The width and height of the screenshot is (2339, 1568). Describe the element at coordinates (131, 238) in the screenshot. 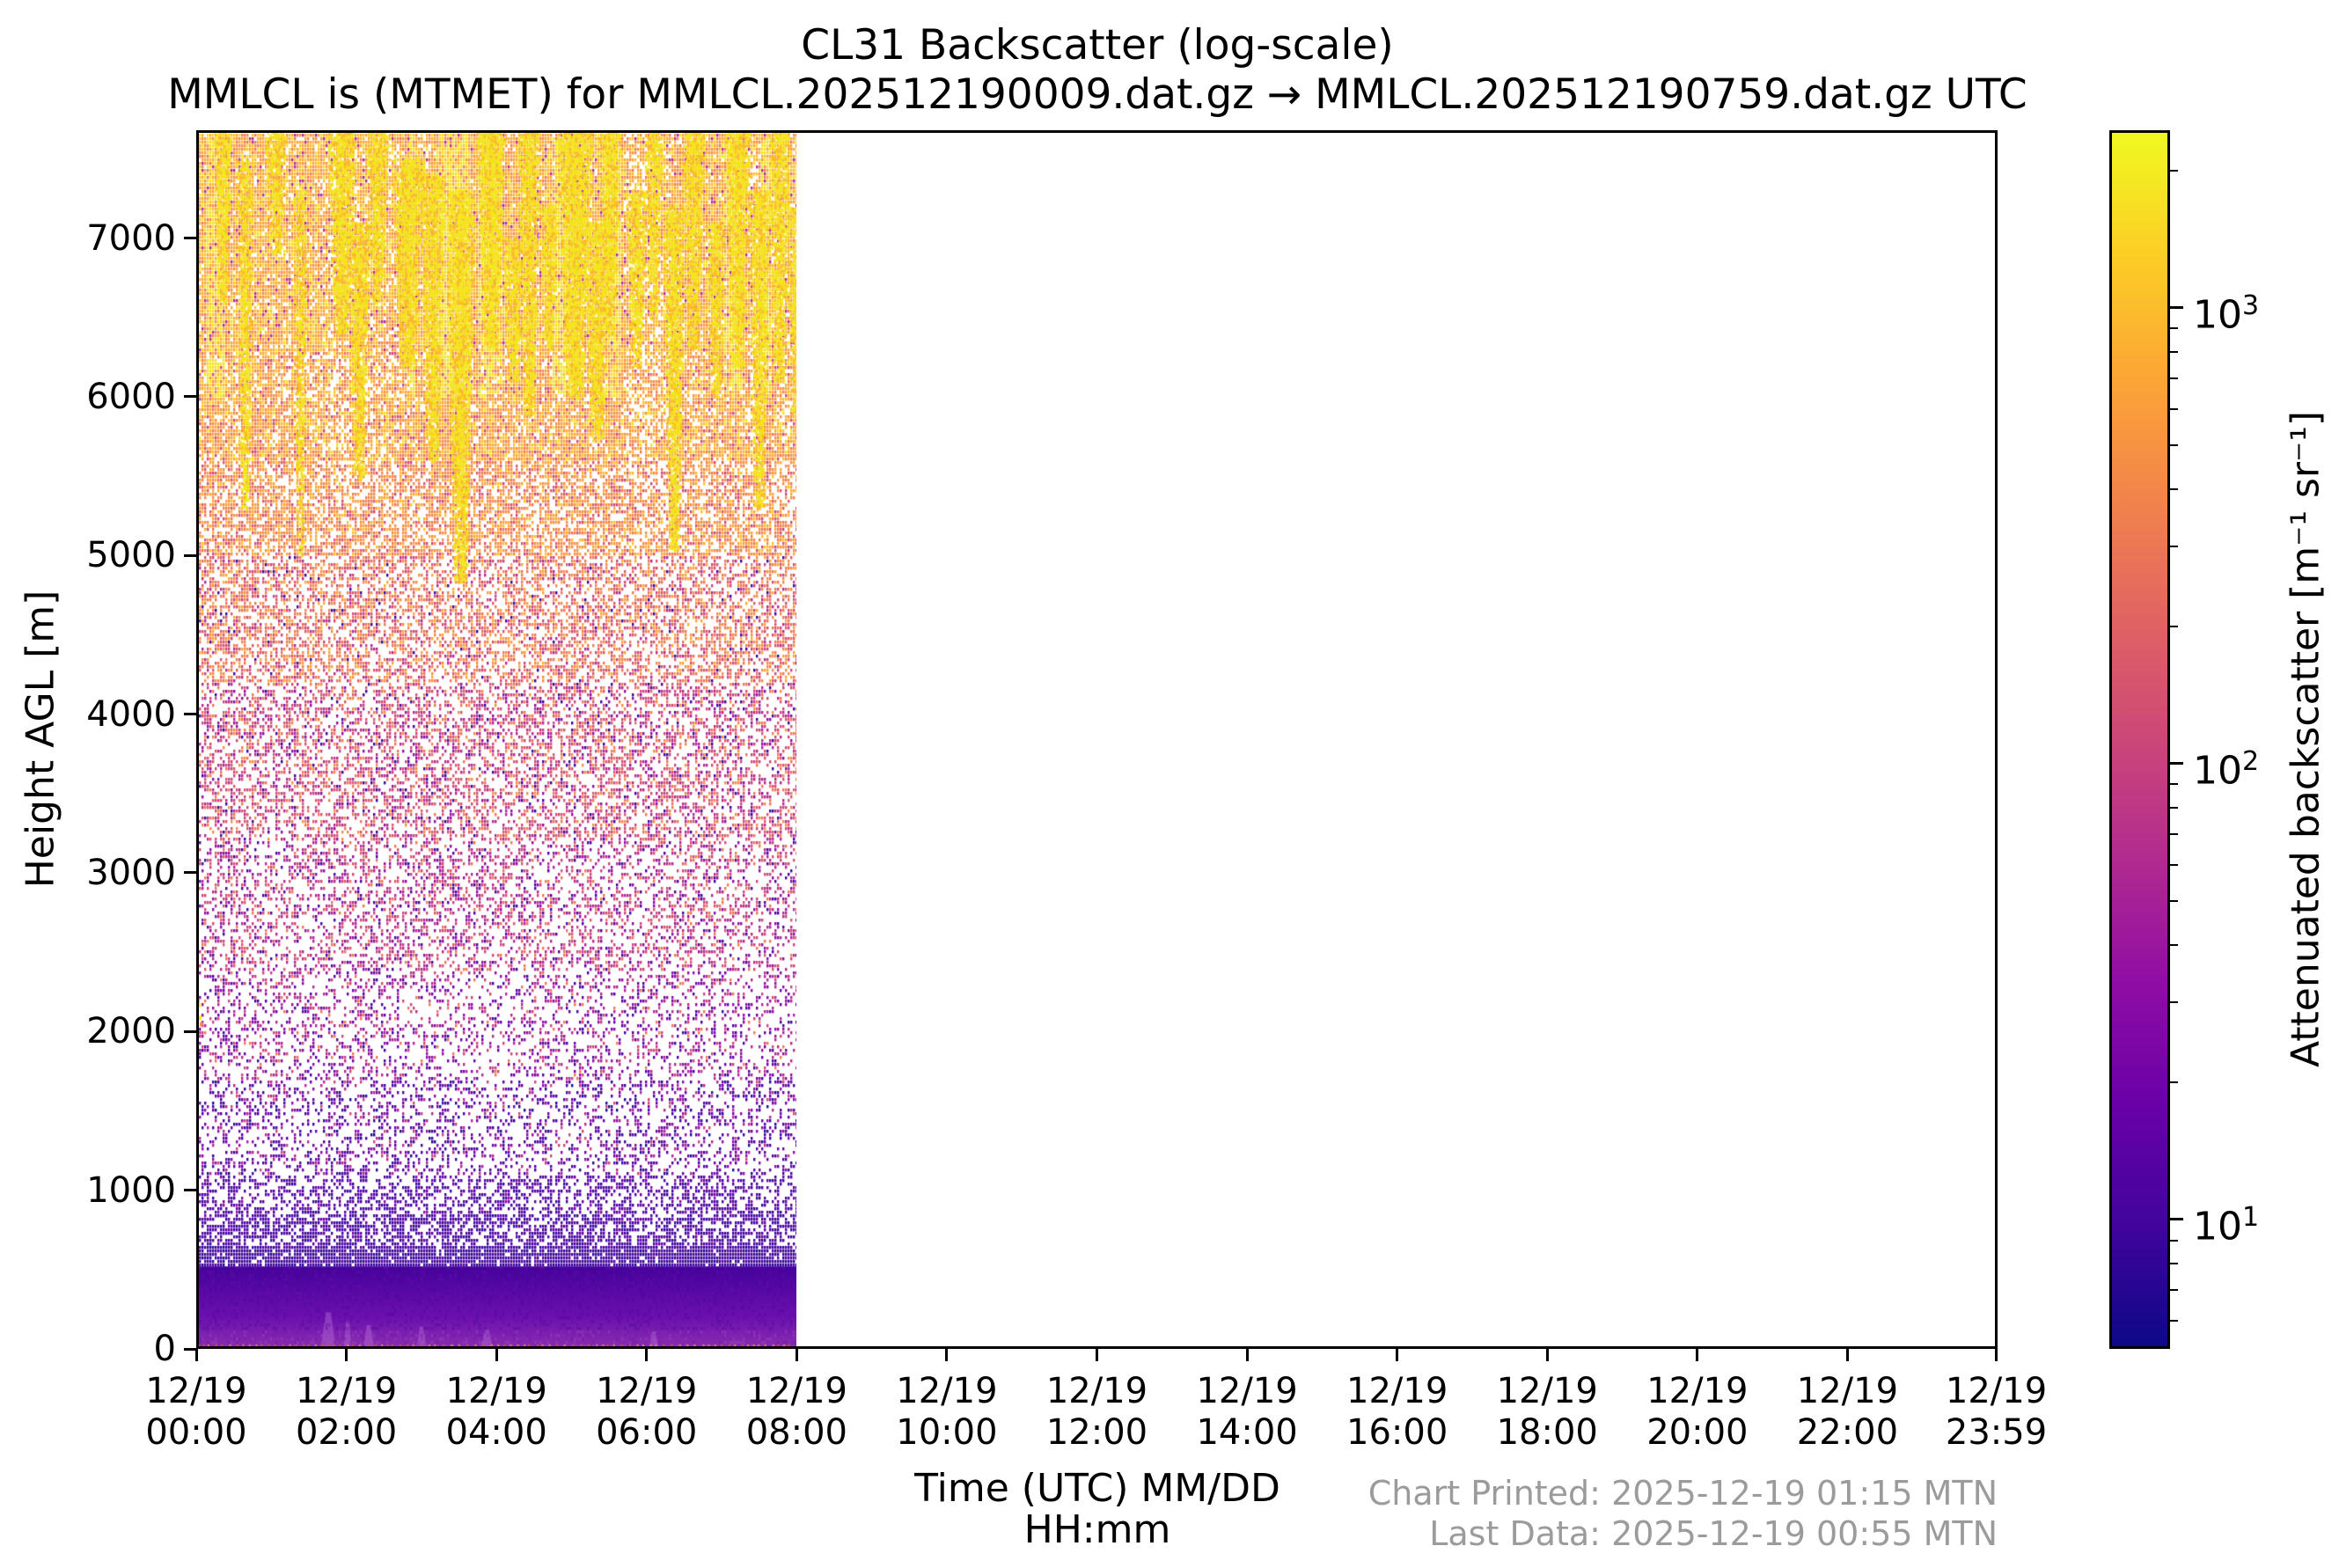

I see `y-tick-label: 7000` at that location.